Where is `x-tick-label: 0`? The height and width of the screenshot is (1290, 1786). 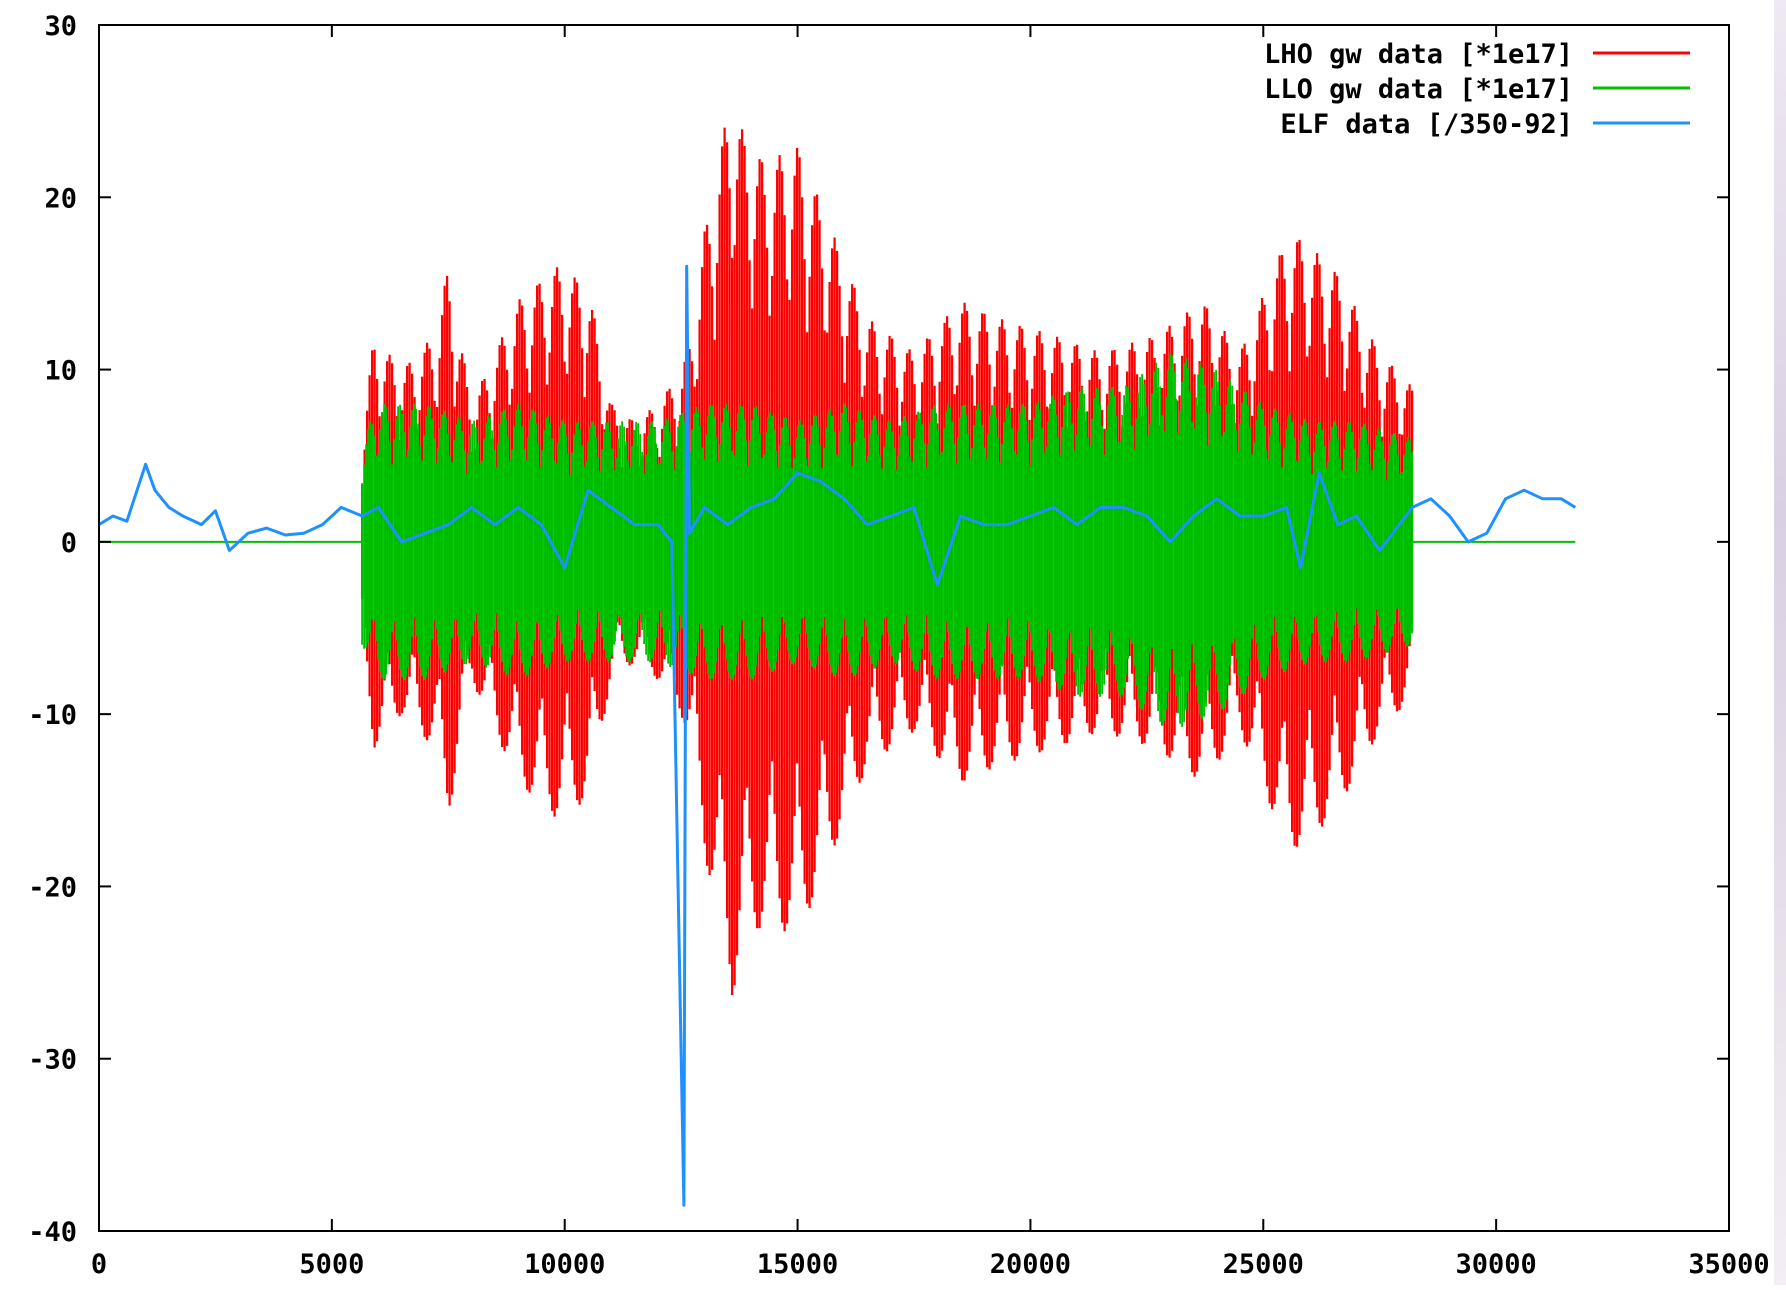
x-tick-label: 0 is located at coordinates (99, 1264).